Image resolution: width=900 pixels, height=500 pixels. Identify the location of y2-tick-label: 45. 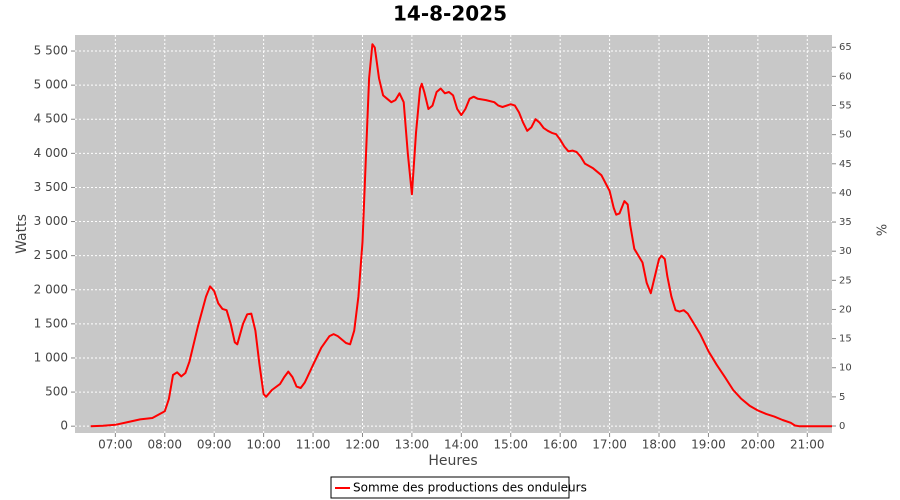
(845, 164).